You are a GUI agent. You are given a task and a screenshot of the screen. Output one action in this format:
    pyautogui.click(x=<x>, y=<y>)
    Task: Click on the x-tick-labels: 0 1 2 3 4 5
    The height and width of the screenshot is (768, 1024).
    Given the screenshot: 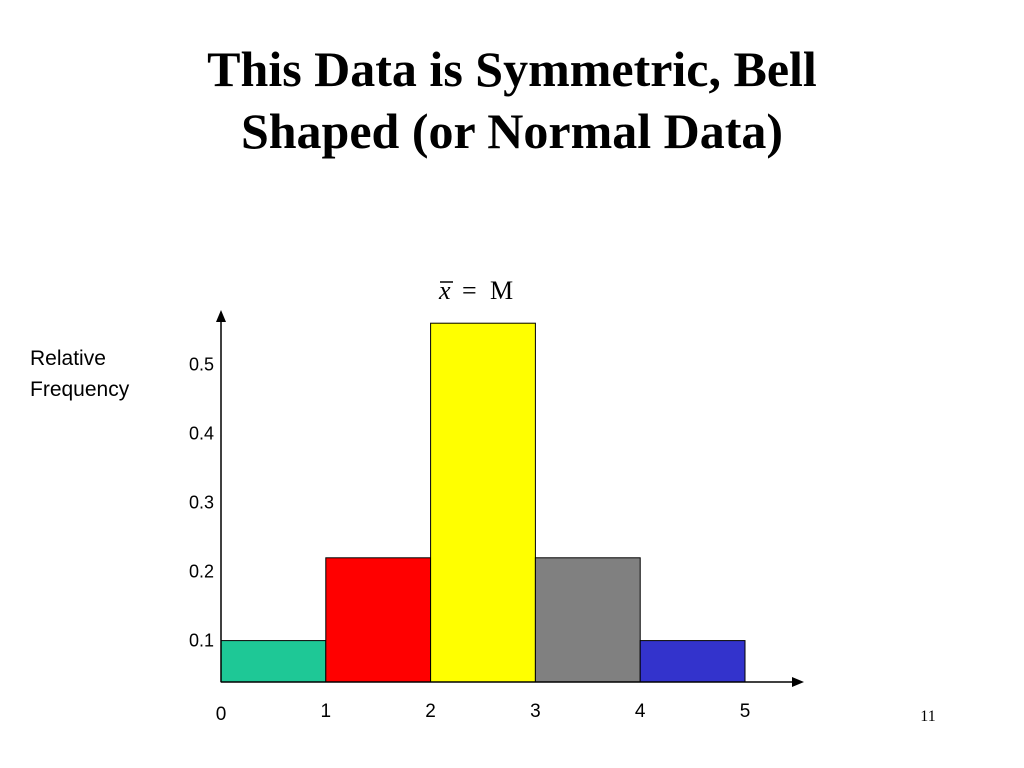 What is the action you would take?
    pyautogui.click(x=483, y=713)
    